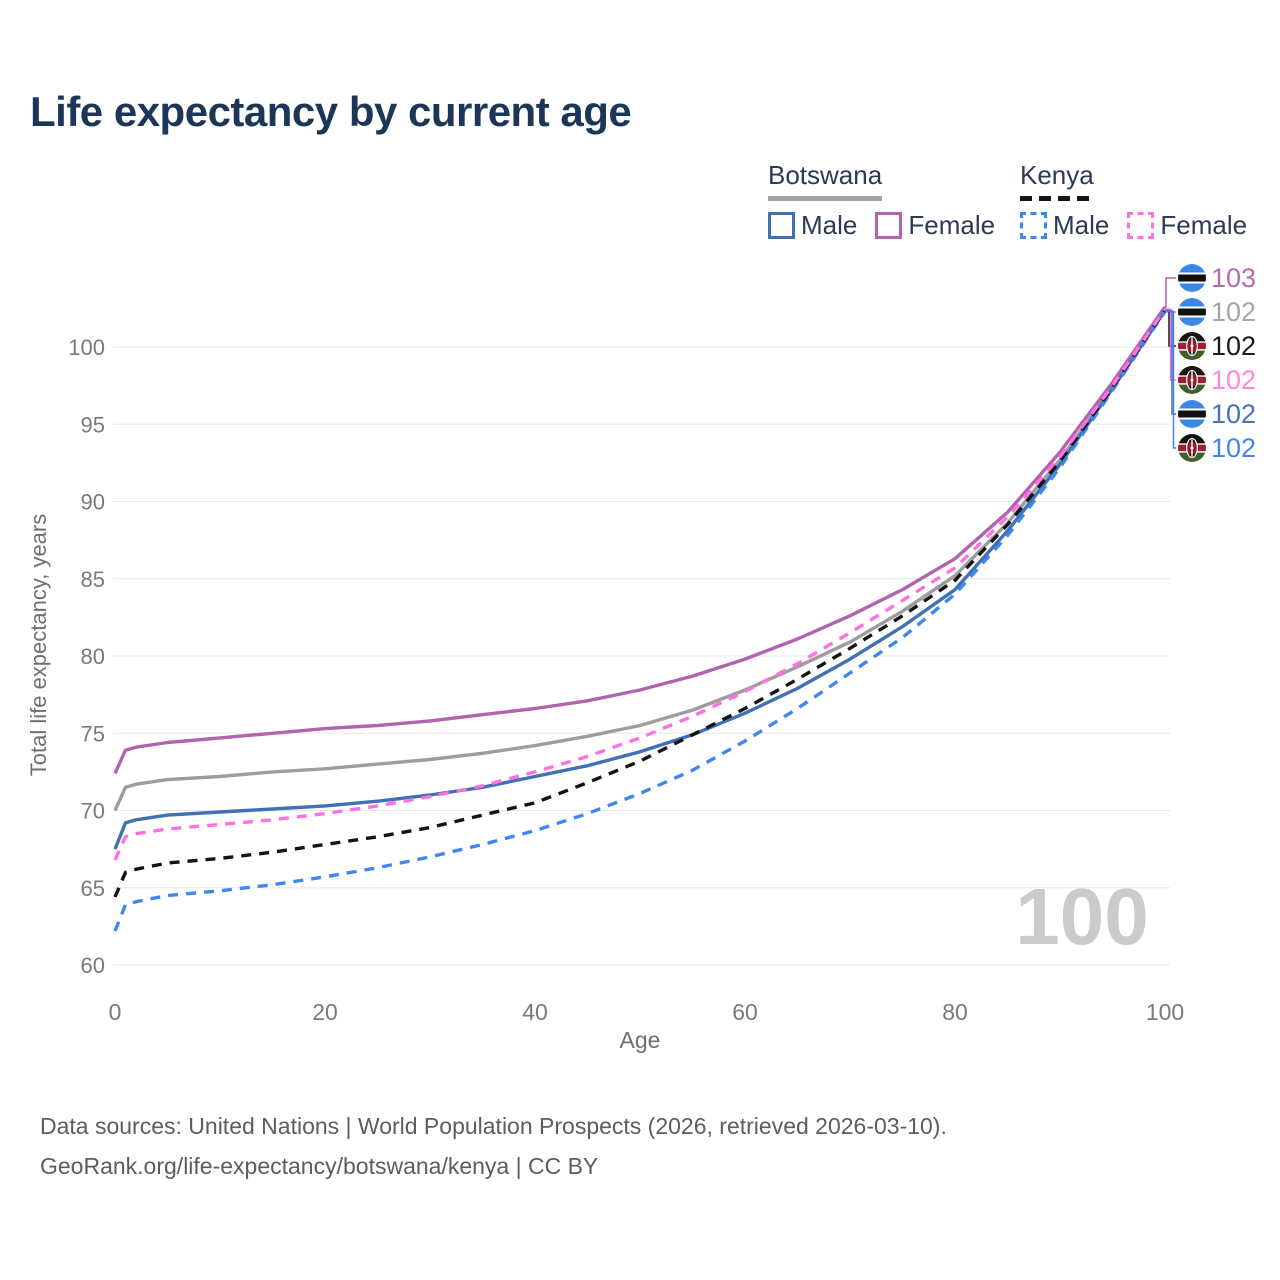 This screenshot has height=1280, width=1280. What do you see at coordinates (1233, 448) in the screenshot?
I see `rank-value-label-kenya-male: 102` at bounding box center [1233, 448].